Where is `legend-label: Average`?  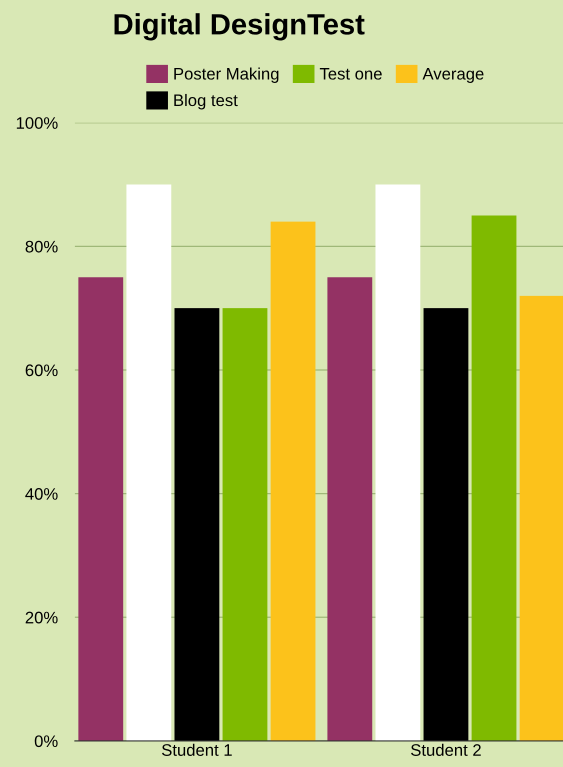 legend-label: Average is located at coordinates (453, 75).